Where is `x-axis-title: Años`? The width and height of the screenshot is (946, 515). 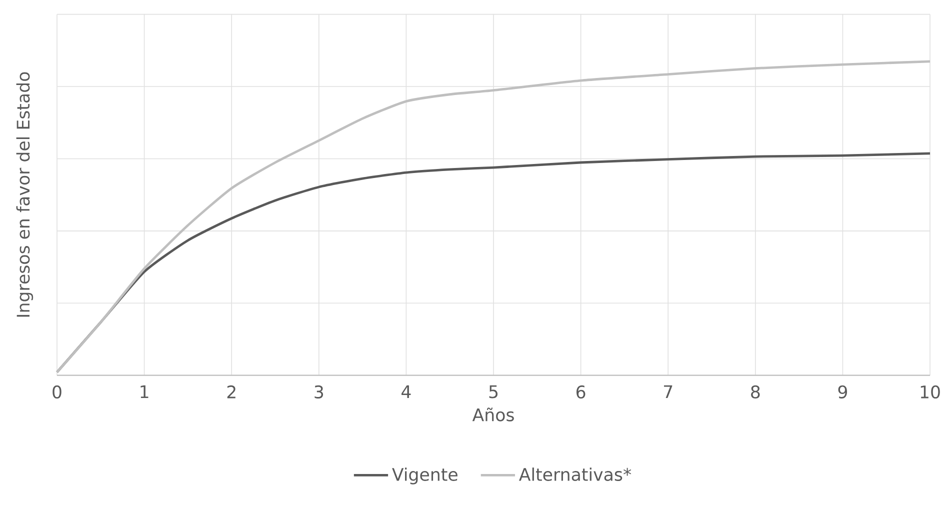
x-axis-title: Años is located at coordinates (493, 415).